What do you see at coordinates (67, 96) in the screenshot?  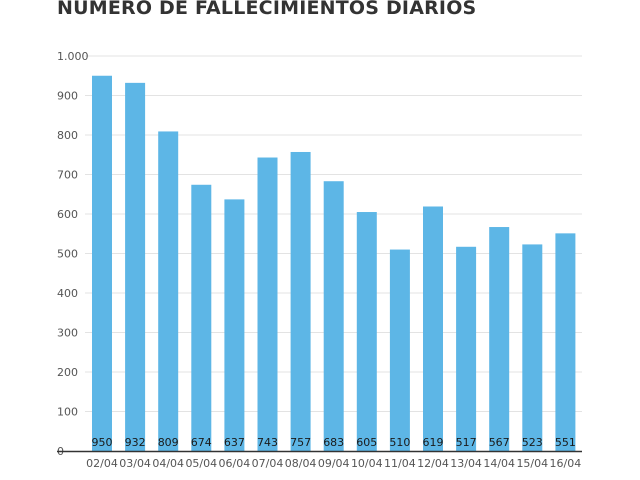 I see `y-tick-label: 900` at bounding box center [67, 96].